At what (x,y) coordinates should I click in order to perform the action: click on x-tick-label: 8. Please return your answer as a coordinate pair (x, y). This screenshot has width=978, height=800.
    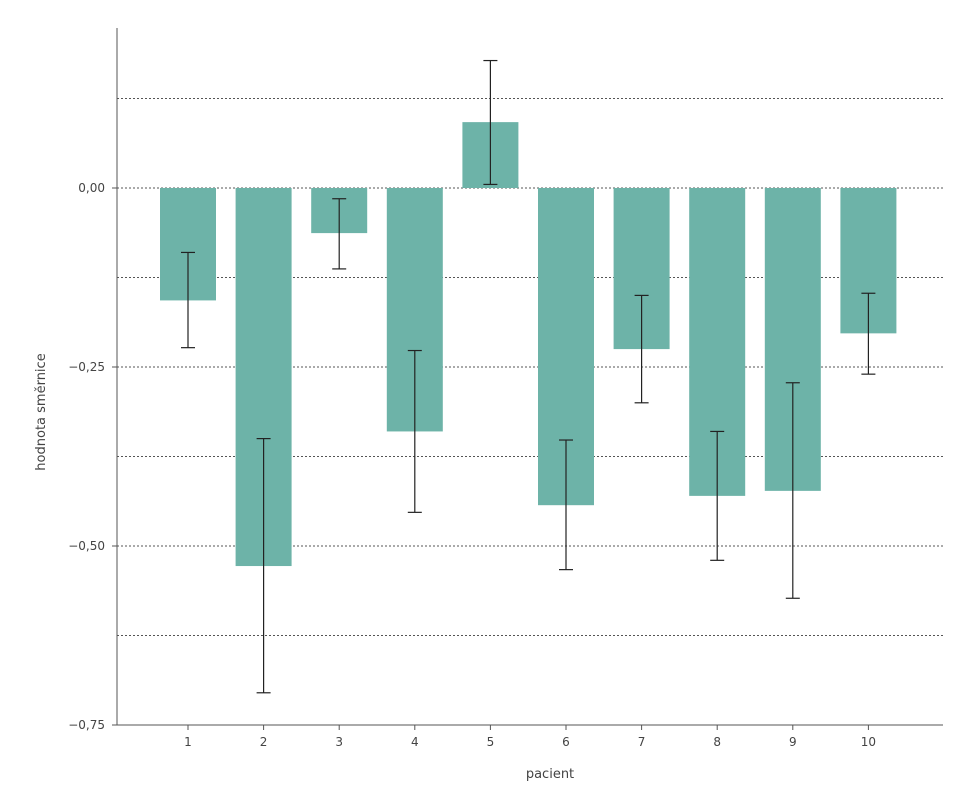
    Looking at the image, I should click on (717, 742).